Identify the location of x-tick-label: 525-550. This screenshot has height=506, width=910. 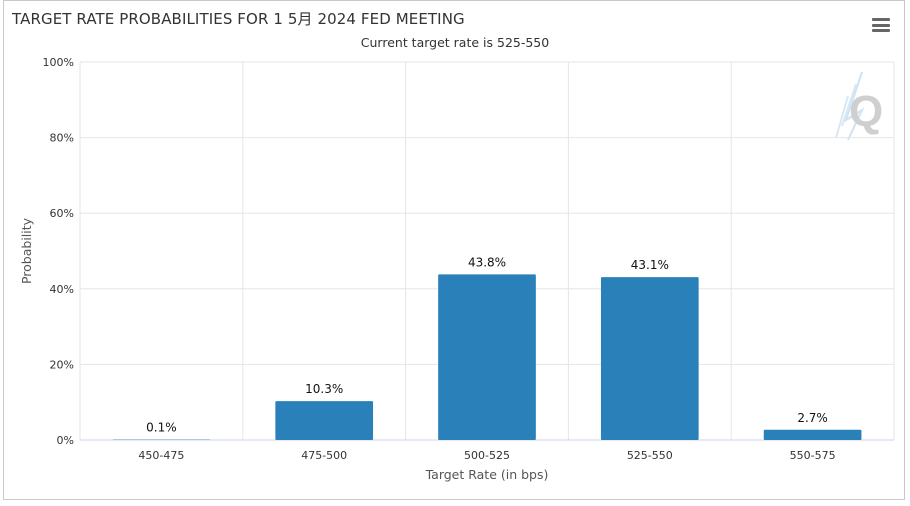
(650, 455).